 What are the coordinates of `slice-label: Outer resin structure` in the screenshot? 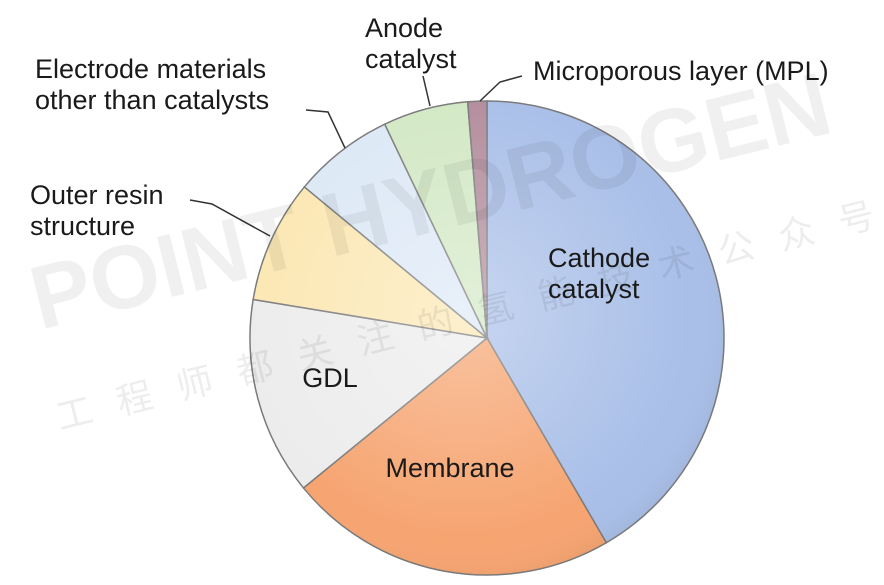 It's located at (100, 210).